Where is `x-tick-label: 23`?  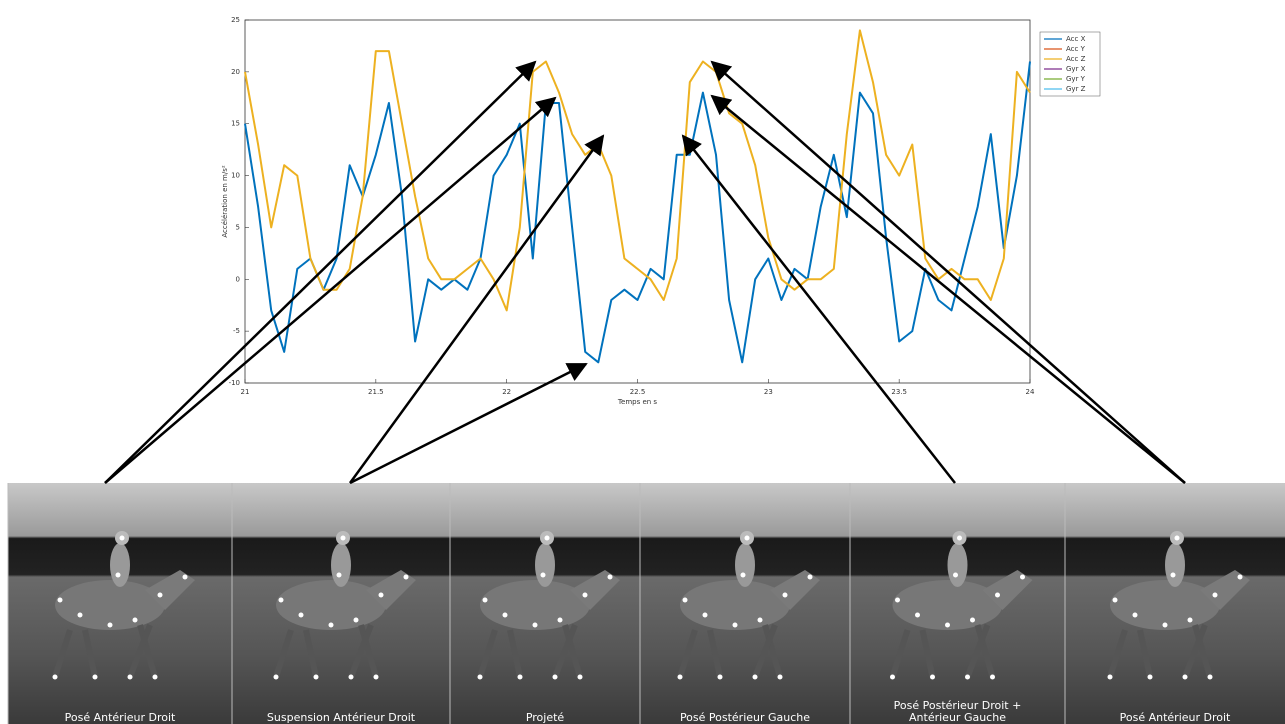
x-tick-label: 23 is located at coordinates (768, 392).